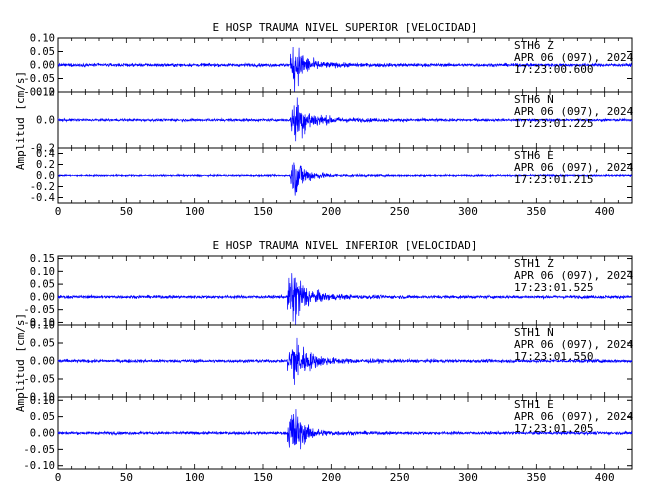 Image resolution: width=650 pixels, height=500 pixels. What do you see at coordinates (42, 259) in the screenshot?
I see `y-tick-label: 0.15` at bounding box center [42, 259].